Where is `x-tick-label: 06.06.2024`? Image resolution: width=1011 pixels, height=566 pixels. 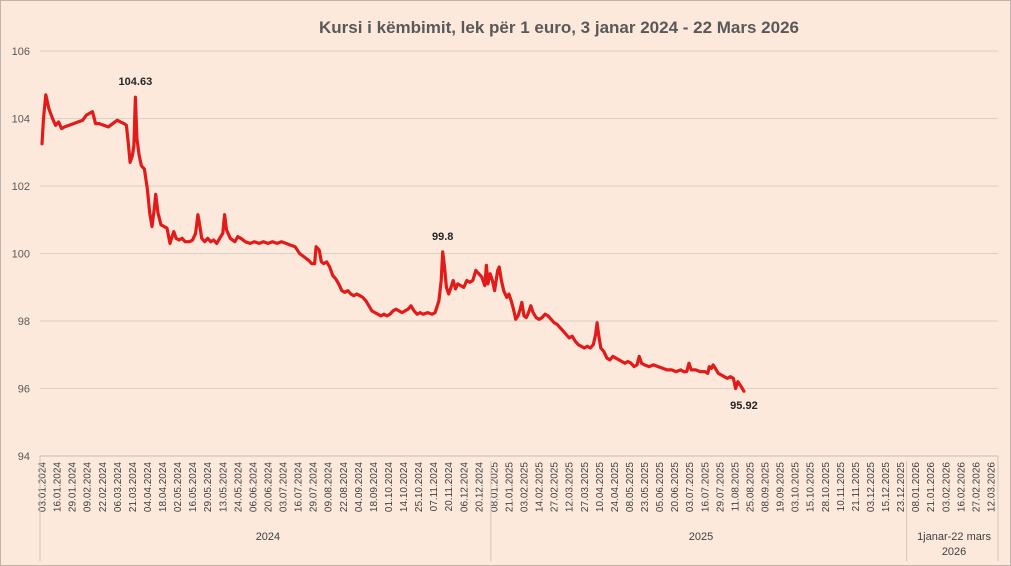 x-tick-label: 06.06.2024 is located at coordinates (253, 487).